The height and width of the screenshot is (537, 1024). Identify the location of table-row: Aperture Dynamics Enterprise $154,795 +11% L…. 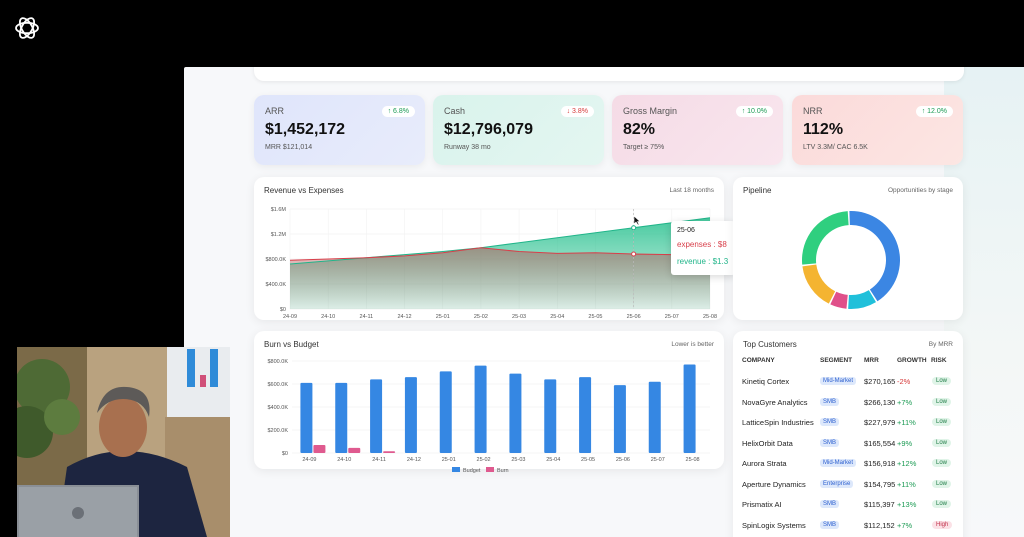
(850, 489).